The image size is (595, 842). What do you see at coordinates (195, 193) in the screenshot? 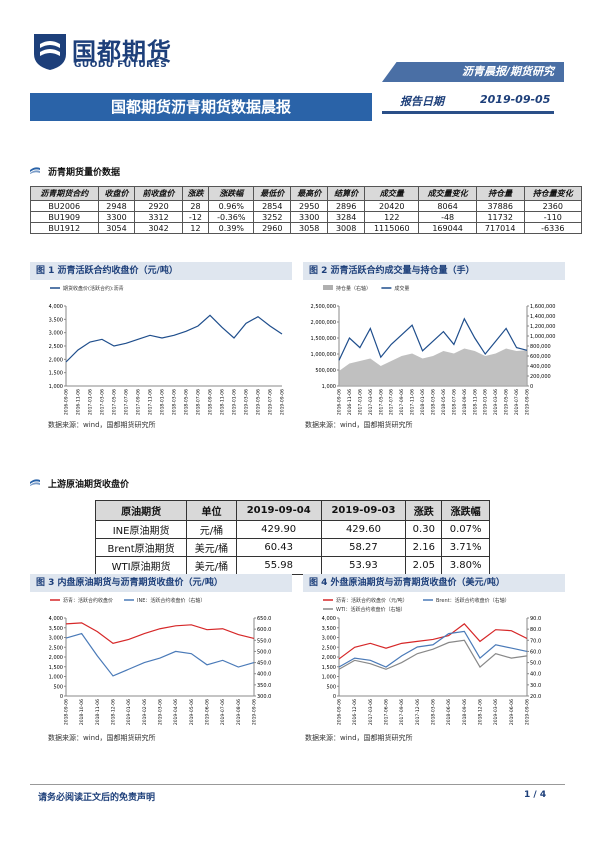
I see `column-header: 涨跌` at bounding box center [195, 193].